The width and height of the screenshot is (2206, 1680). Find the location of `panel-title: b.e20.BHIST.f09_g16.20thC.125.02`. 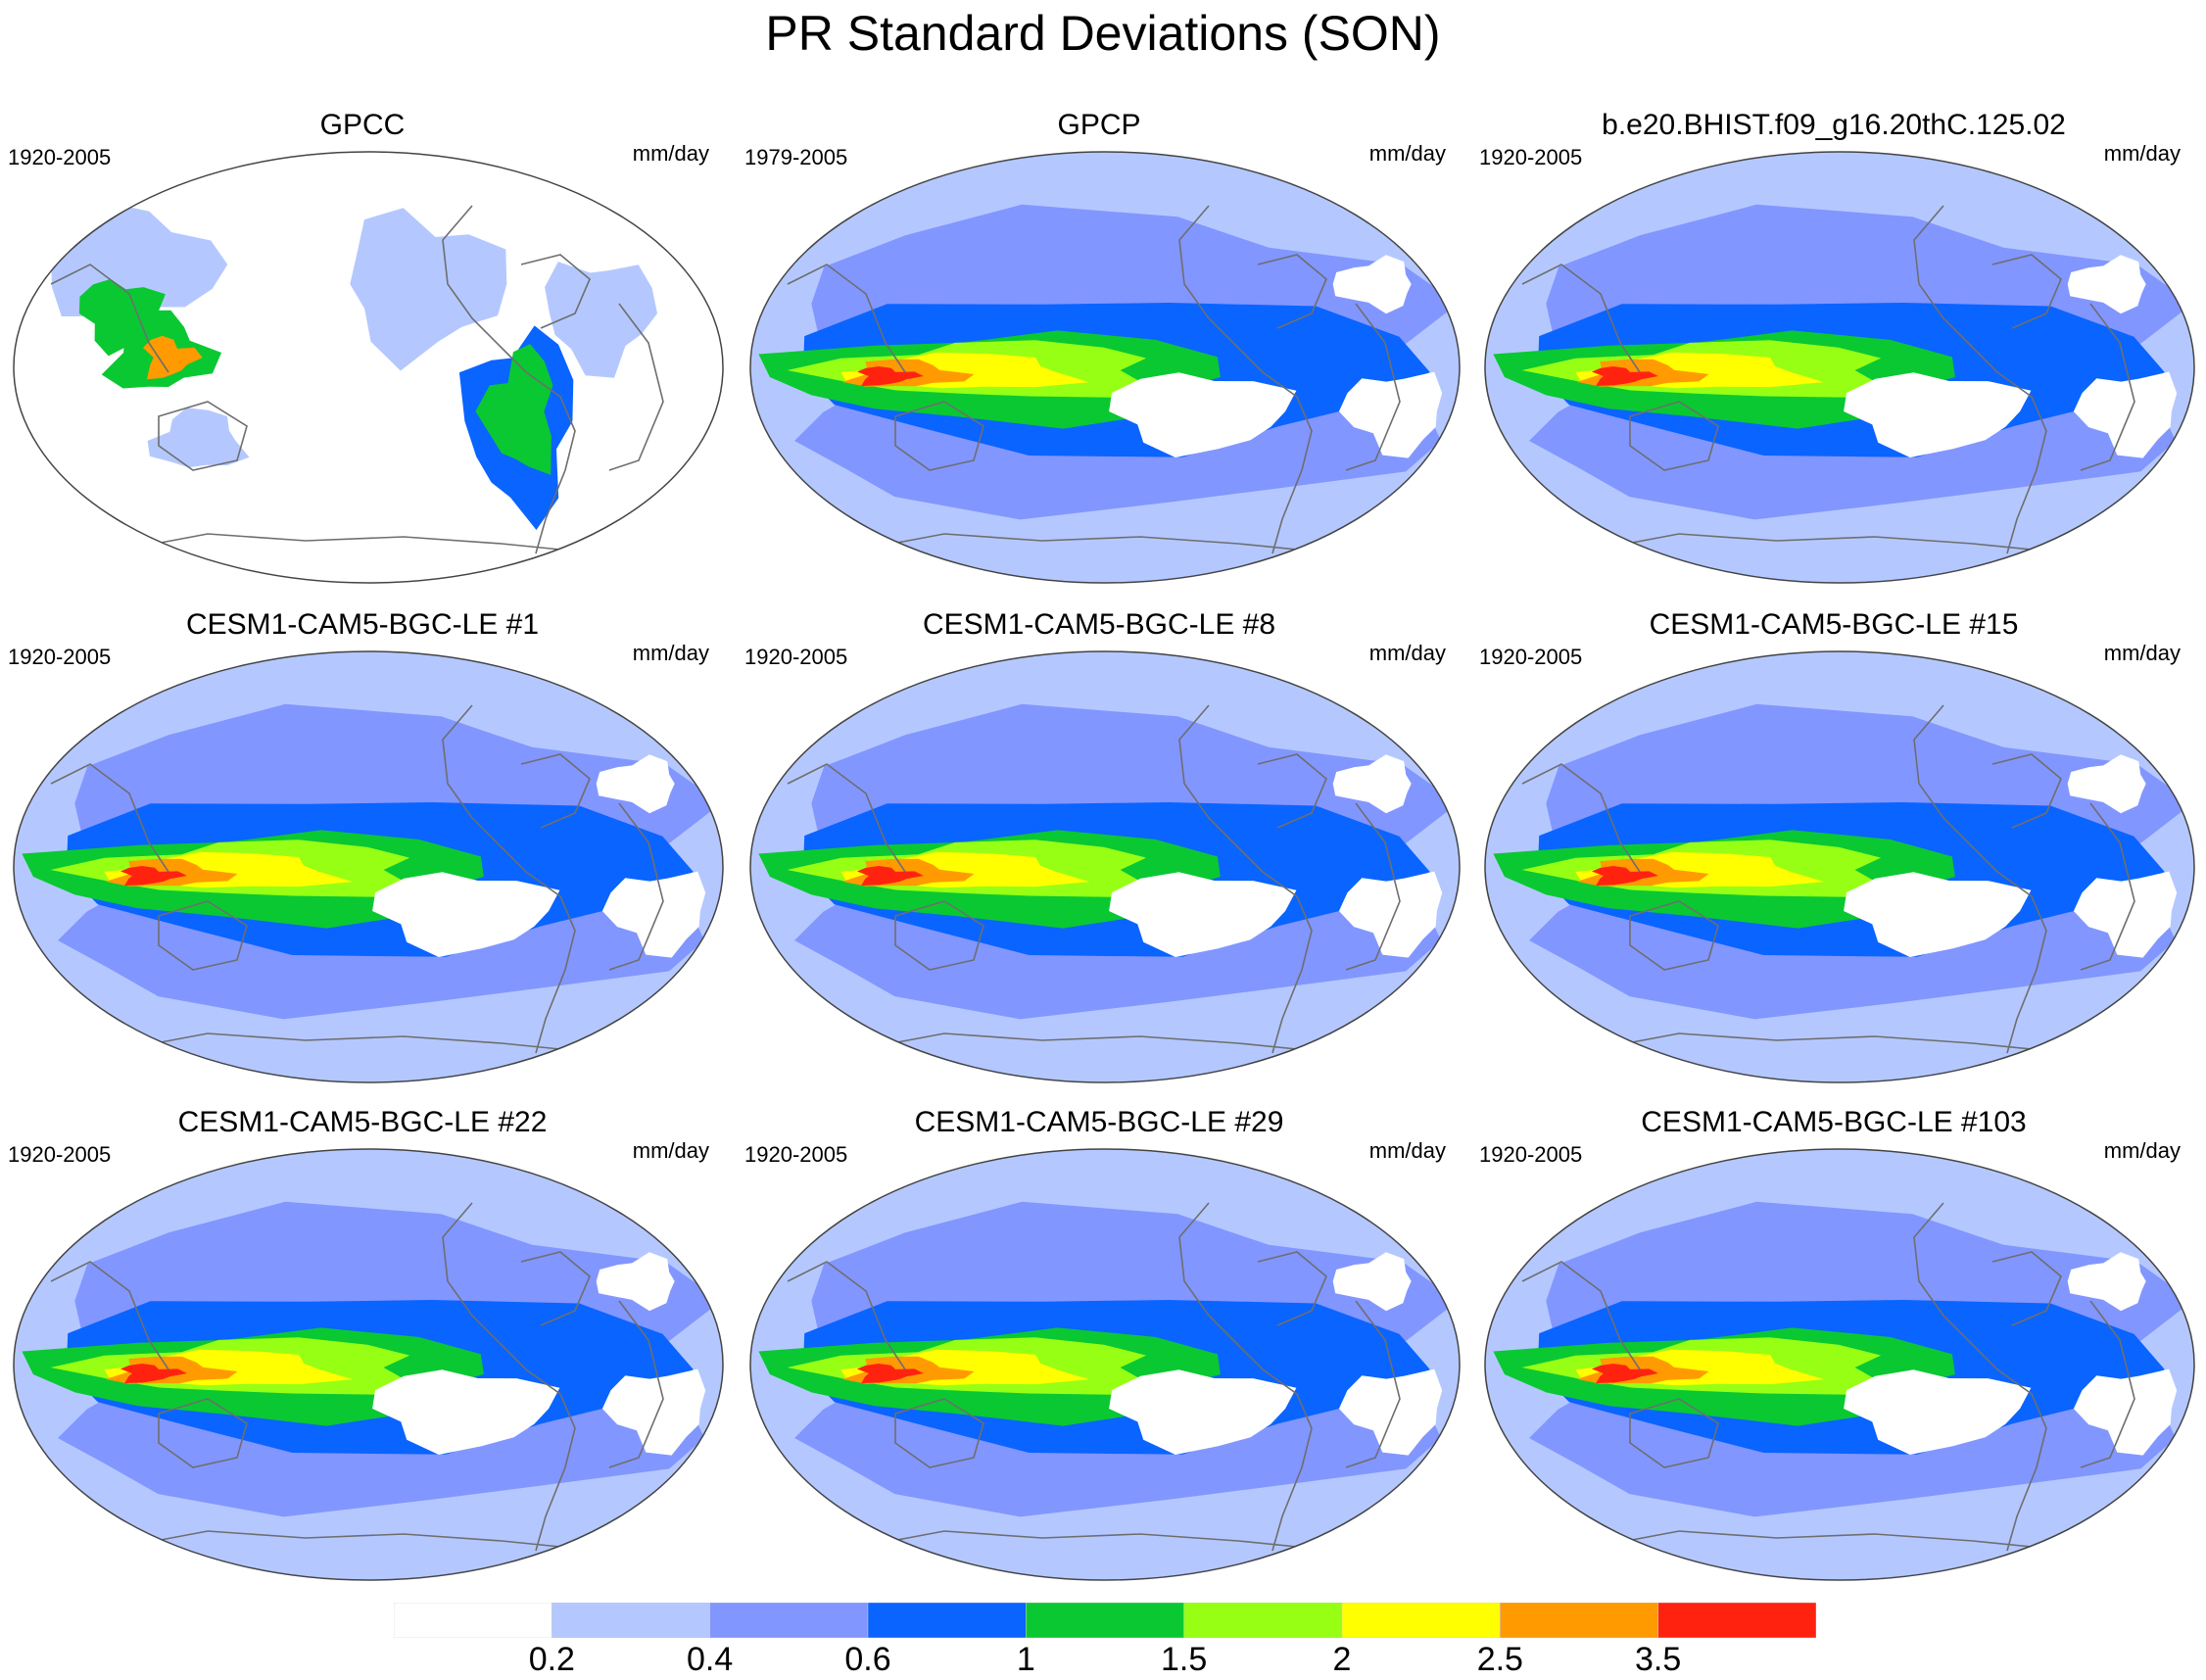

panel-title: b.e20.BHIST.f09_g16.20thC.125.02 is located at coordinates (1834, 125).